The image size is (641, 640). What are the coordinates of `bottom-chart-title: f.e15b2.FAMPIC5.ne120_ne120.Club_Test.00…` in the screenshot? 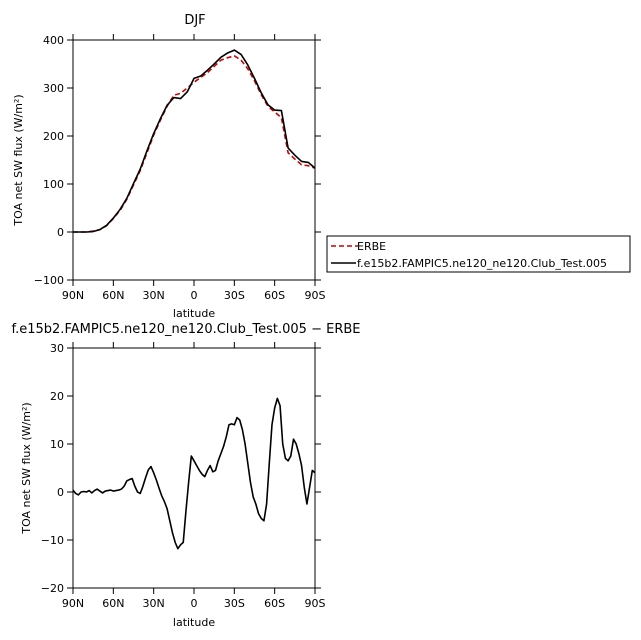 It's located at (185, 329).